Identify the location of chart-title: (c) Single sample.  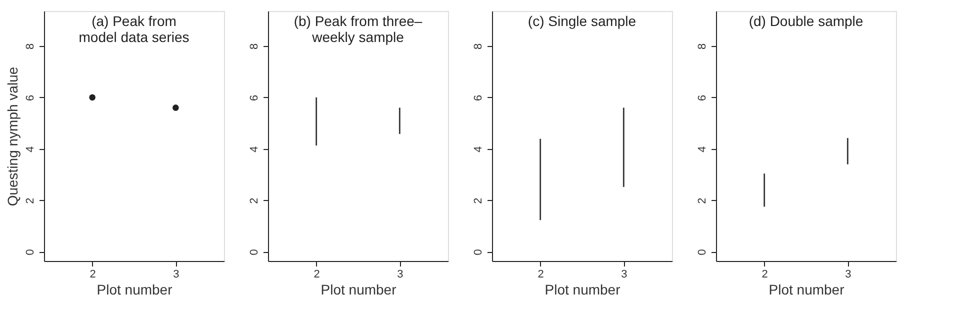
(582, 21).